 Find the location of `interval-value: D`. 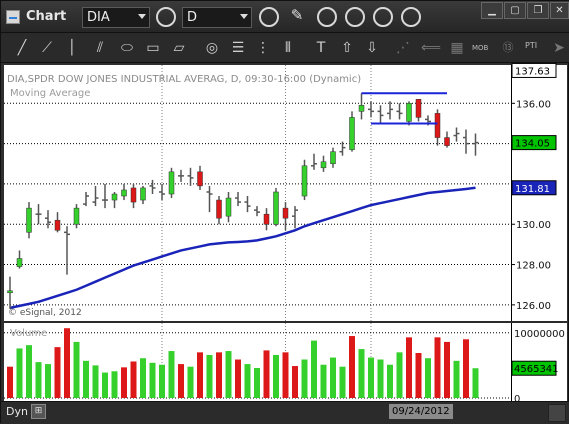

interval-value: D is located at coordinates (192, 17).